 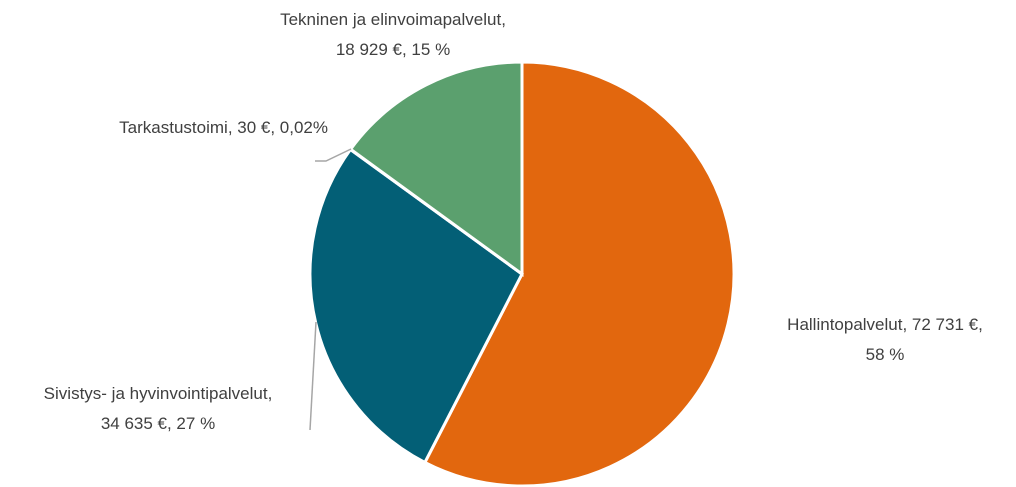 I want to click on data-label-line: Tekninen ja elinvoimapalvelut,, so click(x=393, y=19).